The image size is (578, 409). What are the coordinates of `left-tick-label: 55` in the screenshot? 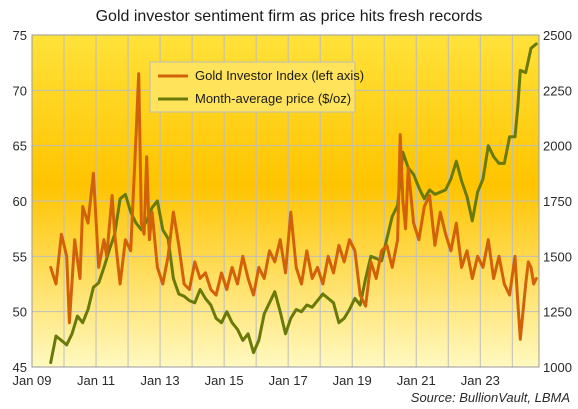 It's located at (20, 256).